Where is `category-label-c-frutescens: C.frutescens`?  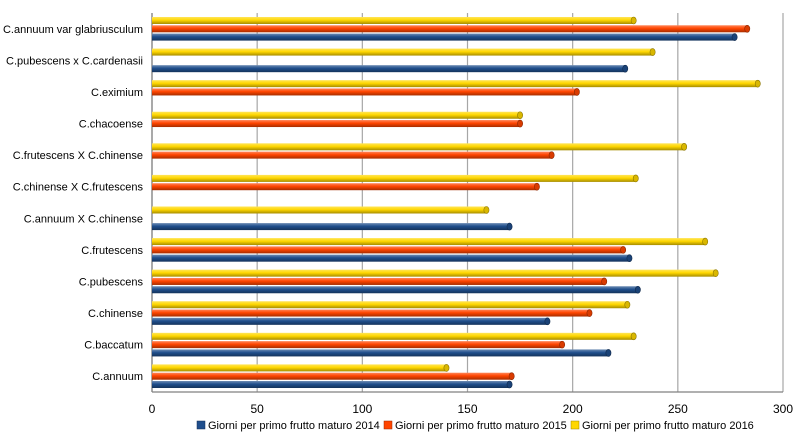 category-label-c-frutescens: C.frutescens is located at coordinates (112, 251).